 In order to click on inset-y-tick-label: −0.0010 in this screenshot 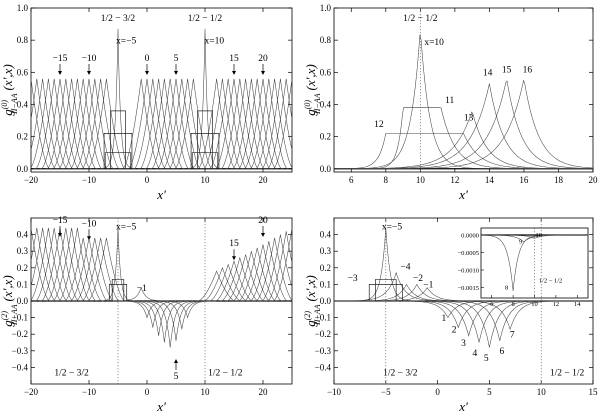, I will do `click(468, 271)`.